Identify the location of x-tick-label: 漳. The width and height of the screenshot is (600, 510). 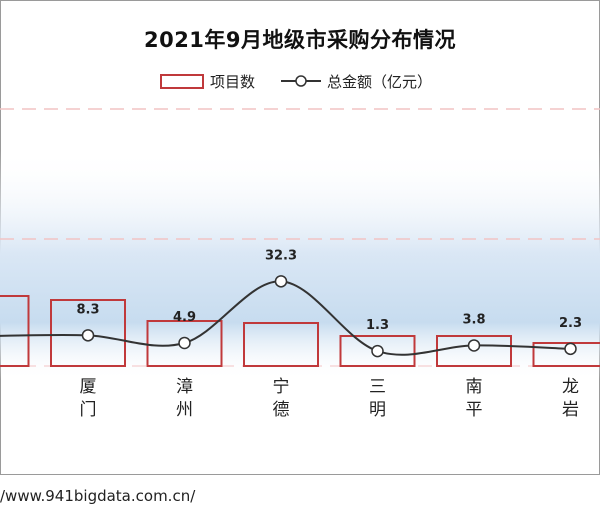
(184, 387).